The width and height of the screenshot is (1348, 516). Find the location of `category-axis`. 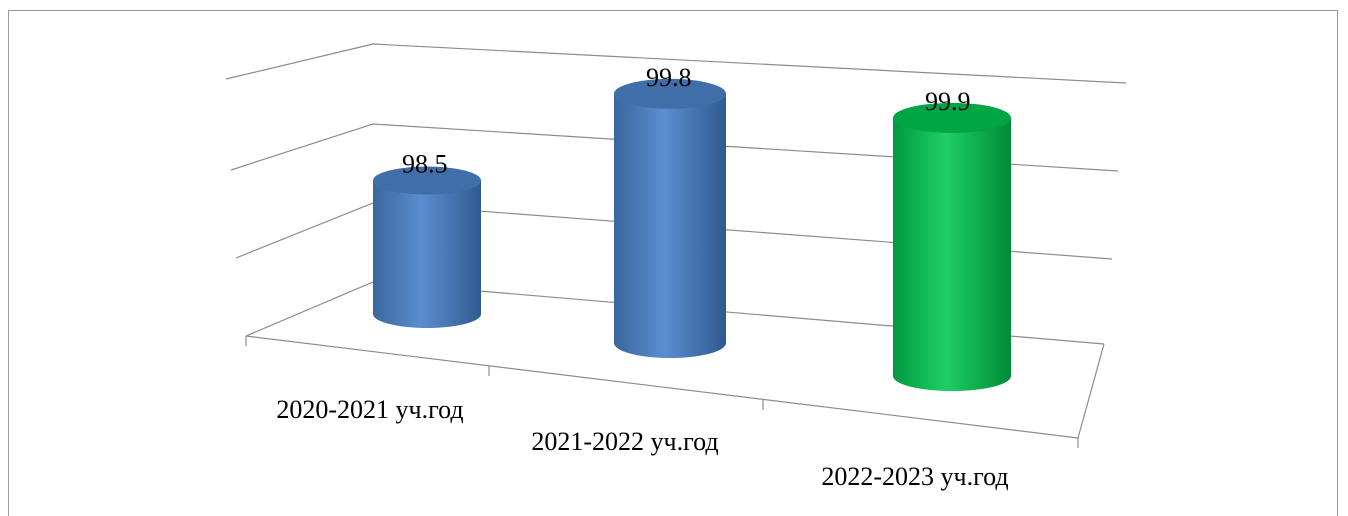

category-axis is located at coordinates (662, 387).